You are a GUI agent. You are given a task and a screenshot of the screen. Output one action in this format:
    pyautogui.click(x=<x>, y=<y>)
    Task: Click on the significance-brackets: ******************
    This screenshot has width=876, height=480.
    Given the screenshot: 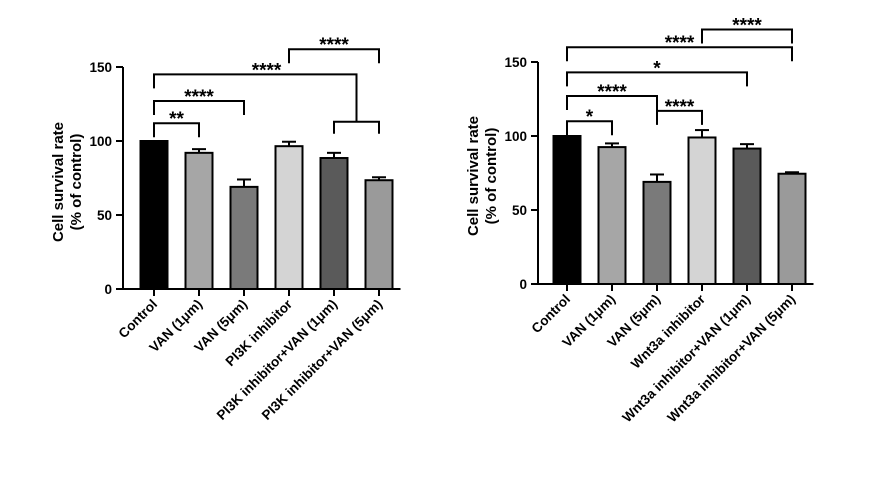 What is the action you would take?
    pyautogui.click(x=679, y=75)
    